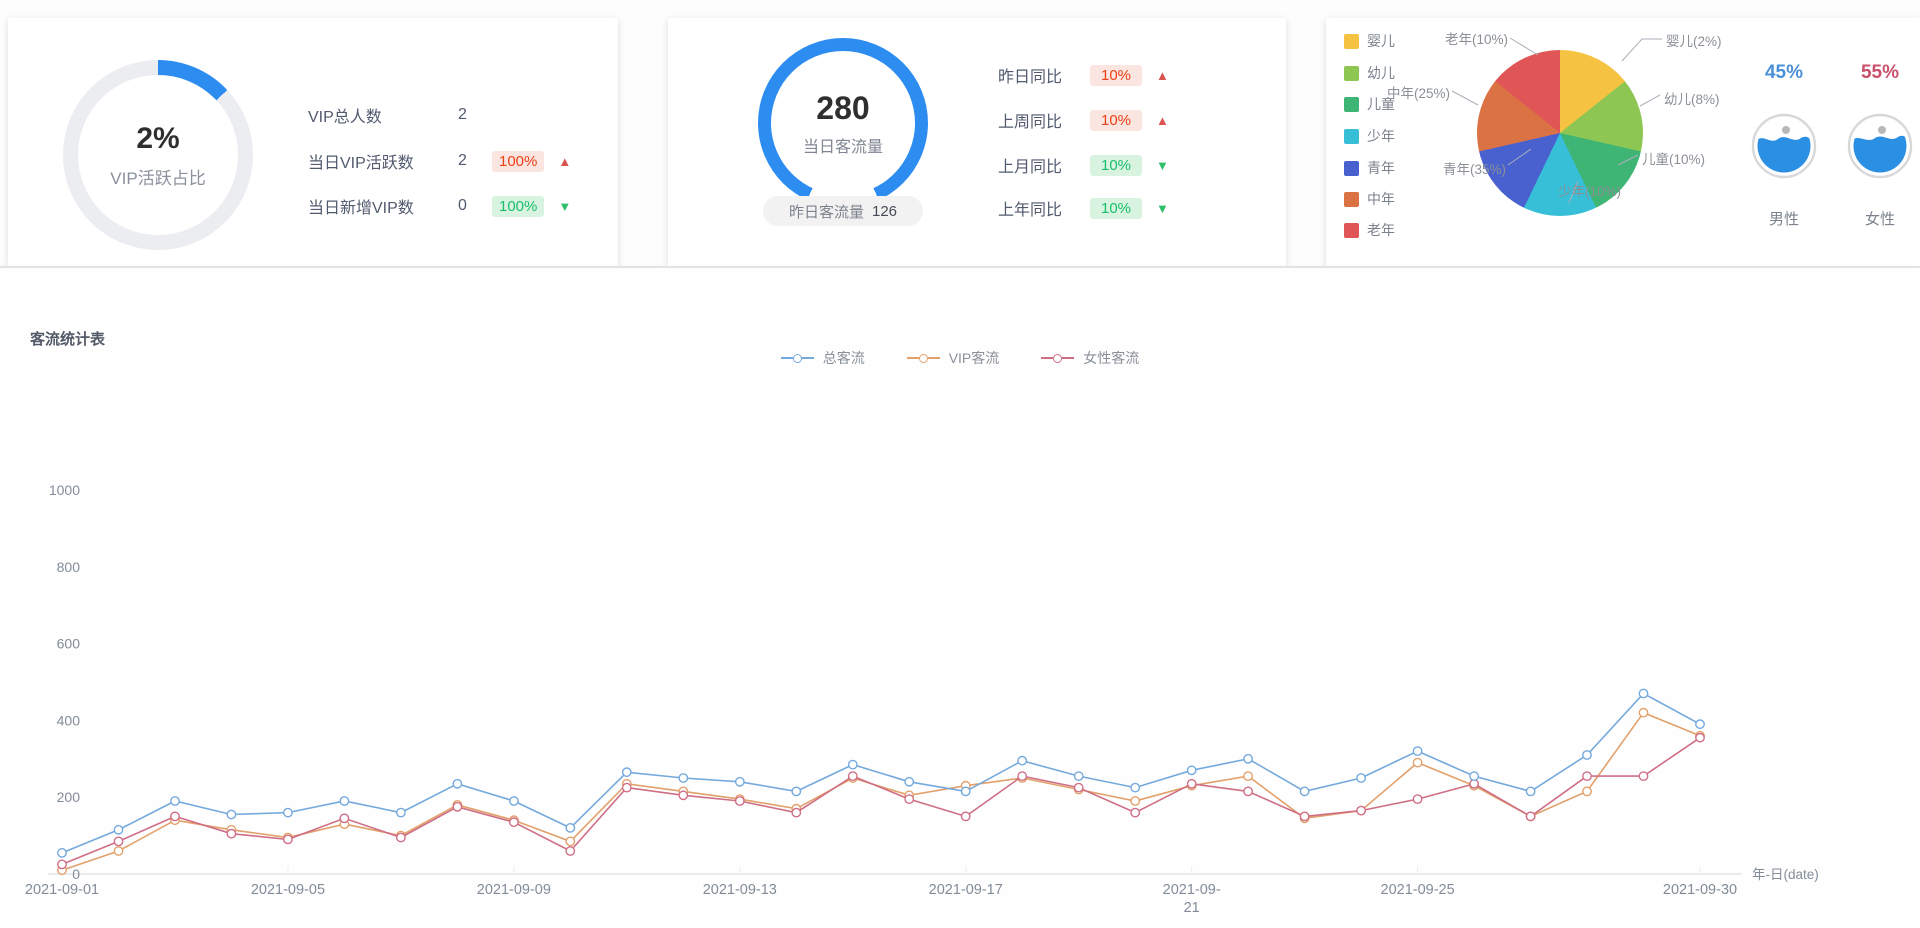 This screenshot has width=1920, height=928. Describe the element at coordinates (62, 890) in the screenshot. I see `svg-text: 2021-09-01` at that location.